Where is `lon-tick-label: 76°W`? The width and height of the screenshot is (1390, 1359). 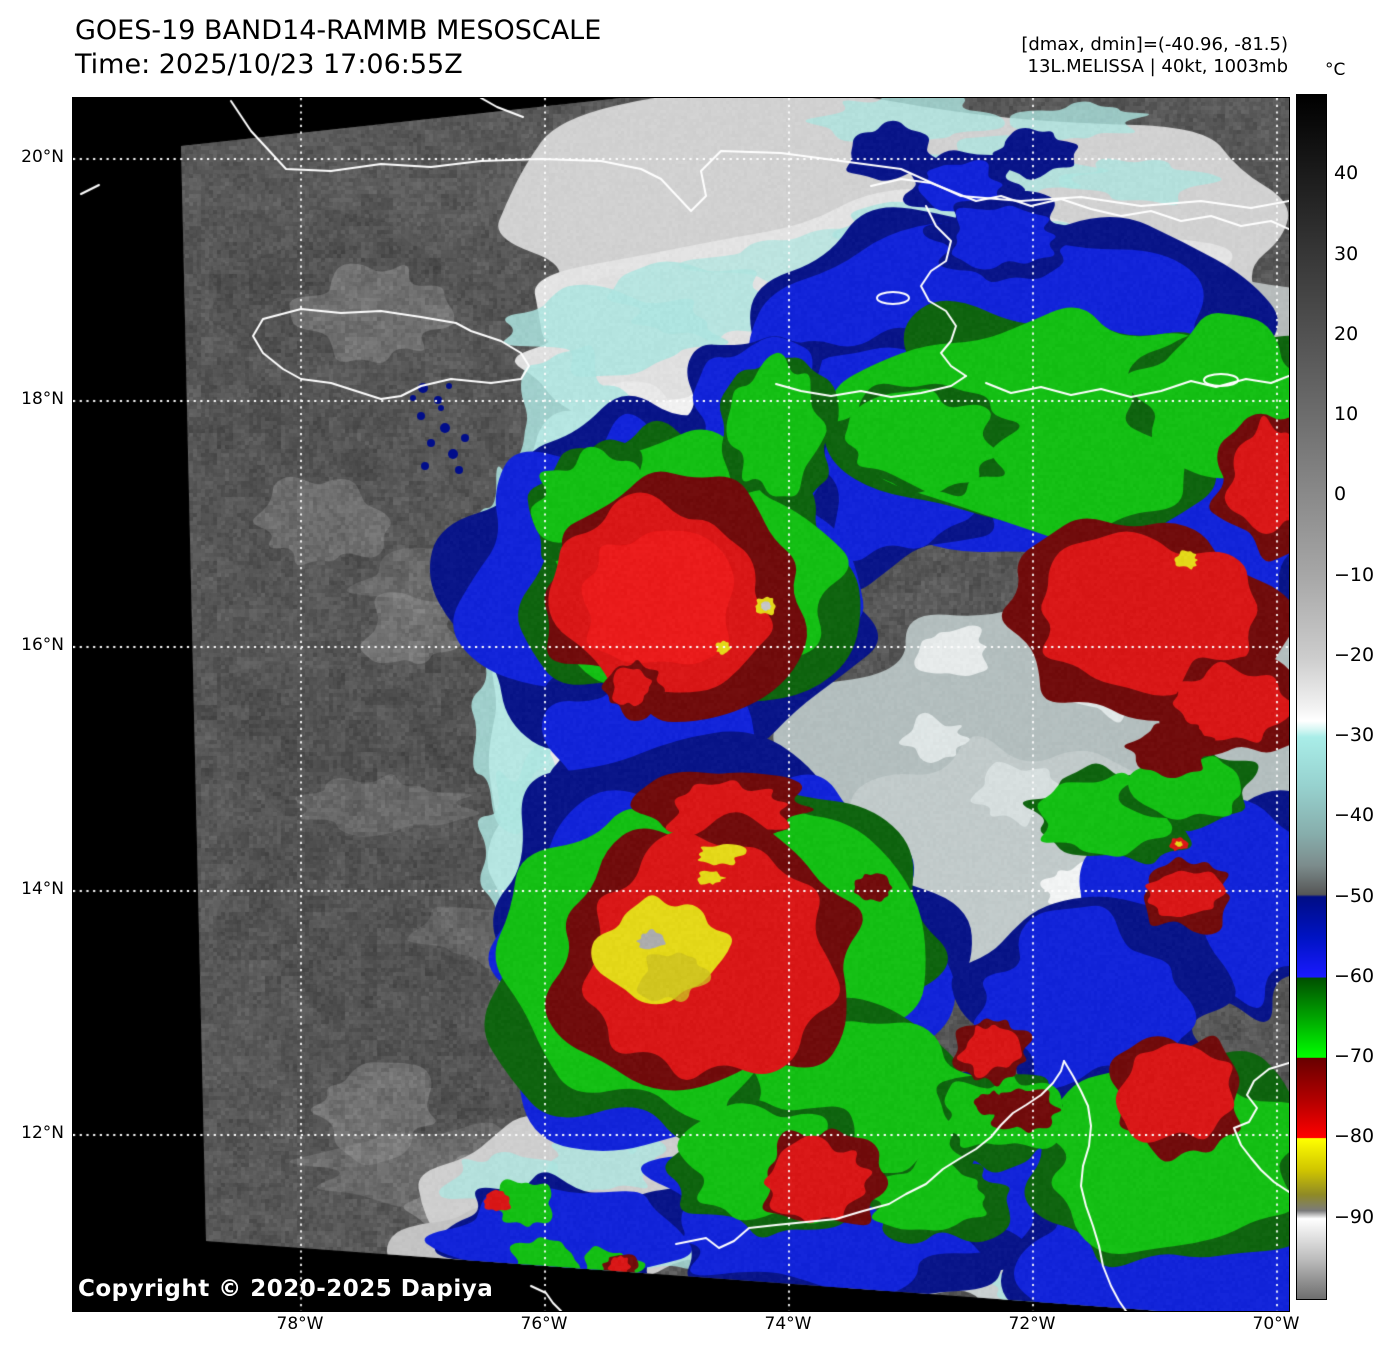 lon-tick-label: 76°W is located at coordinates (544, 1324).